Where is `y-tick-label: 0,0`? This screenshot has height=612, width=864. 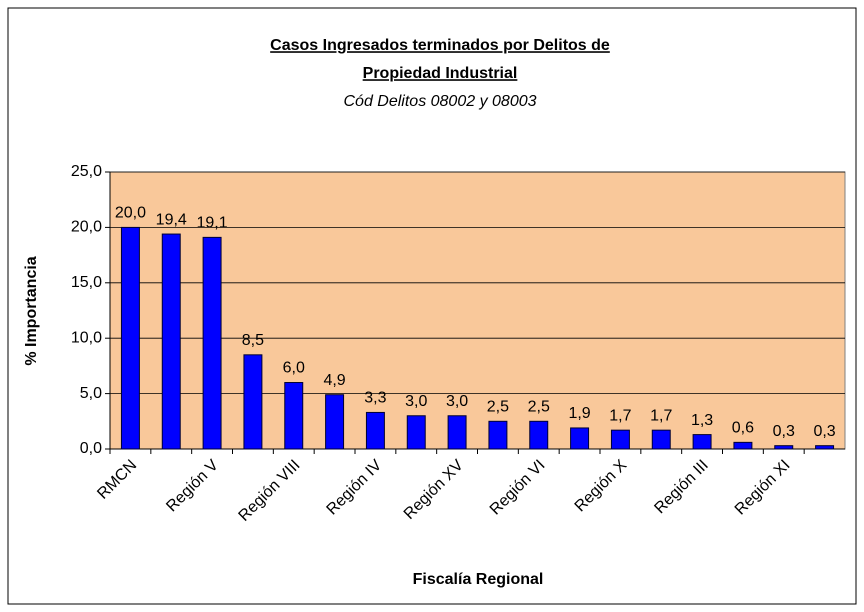 y-tick-label: 0,0 is located at coordinates (91, 448).